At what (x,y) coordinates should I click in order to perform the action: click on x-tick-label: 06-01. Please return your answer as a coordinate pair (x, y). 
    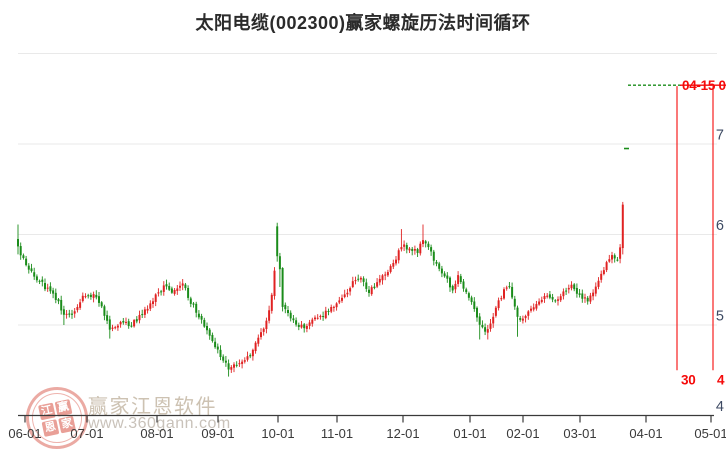
    Looking at the image, I should click on (24, 433).